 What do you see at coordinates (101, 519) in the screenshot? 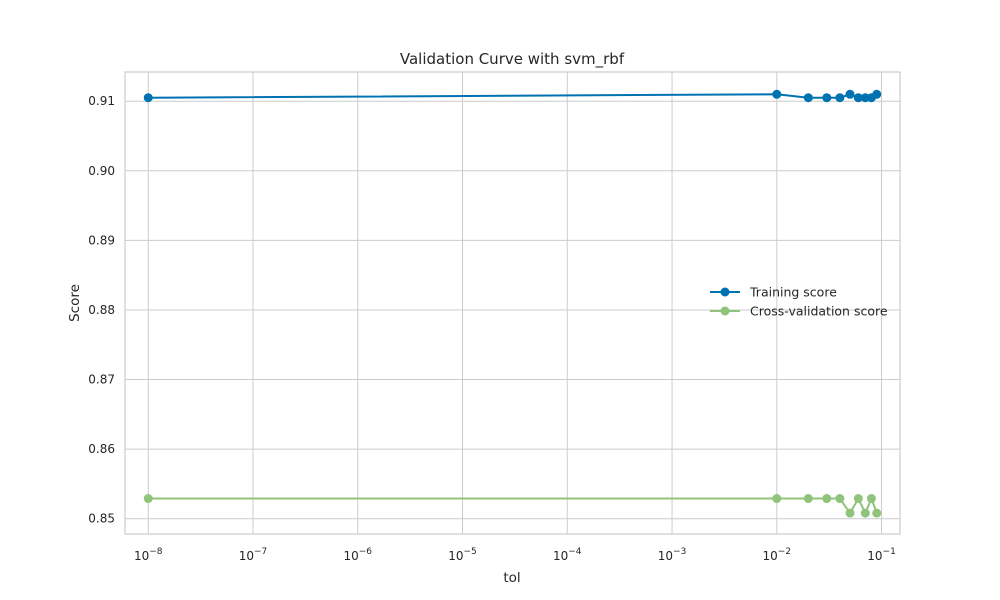
I see `y-tick-label: 0.85` at bounding box center [101, 519].